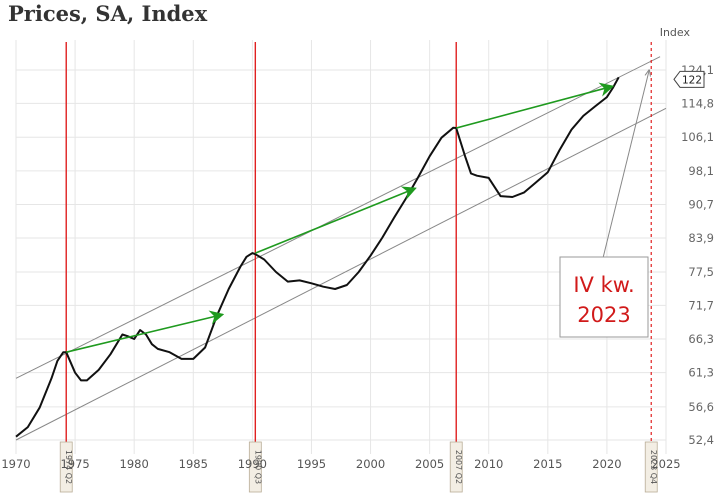  Describe the element at coordinates (701, 272) in the screenshot. I see `y-tick-label: 77,5` at that location.